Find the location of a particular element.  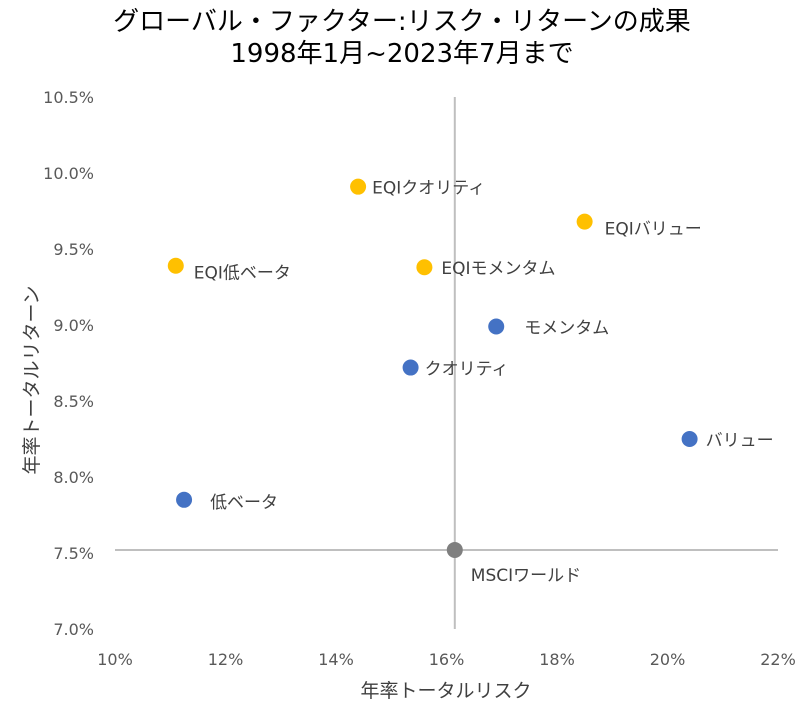

x-axis-ticks: 10% 12% 14% 16% 18% 20% 22% is located at coordinates (446, 659).